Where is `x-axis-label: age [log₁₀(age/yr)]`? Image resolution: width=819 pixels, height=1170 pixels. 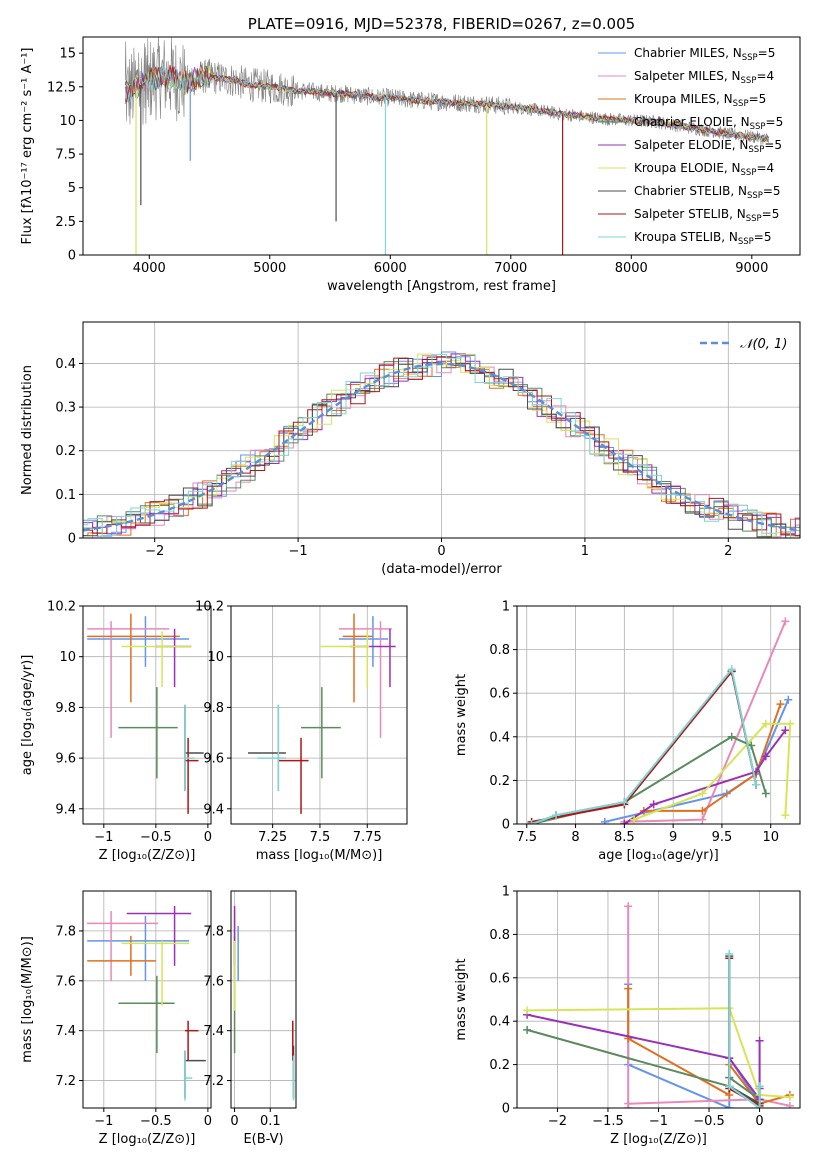 x-axis-label: age [log₁₀(age/yr)] is located at coordinates (658, 855).